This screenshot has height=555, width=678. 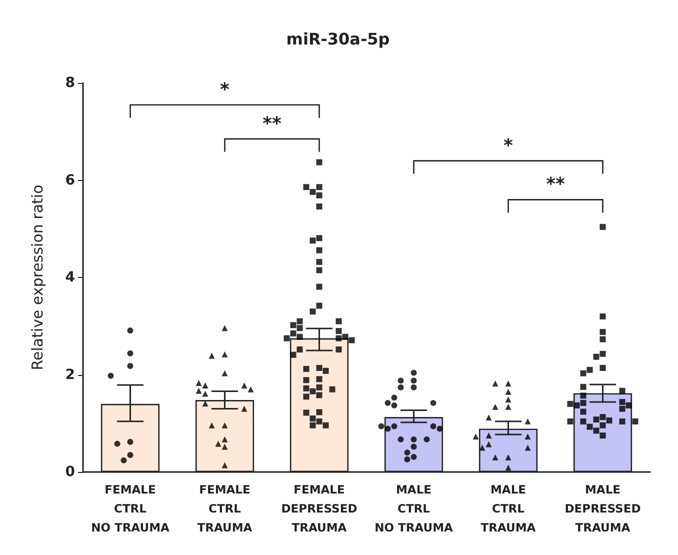 What do you see at coordinates (70, 180) in the screenshot?
I see `y-tick-label: 6` at bounding box center [70, 180].